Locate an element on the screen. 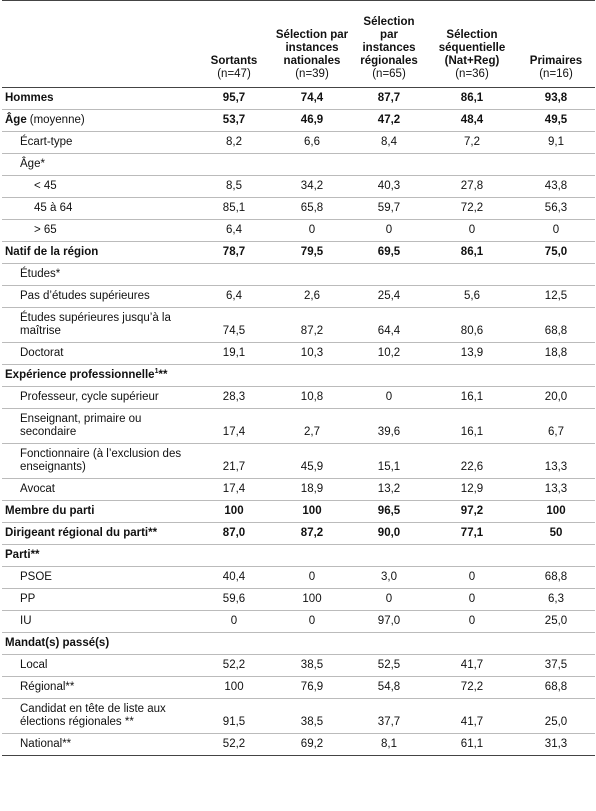  value-cell: 80,6 is located at coordinates (472, 325).